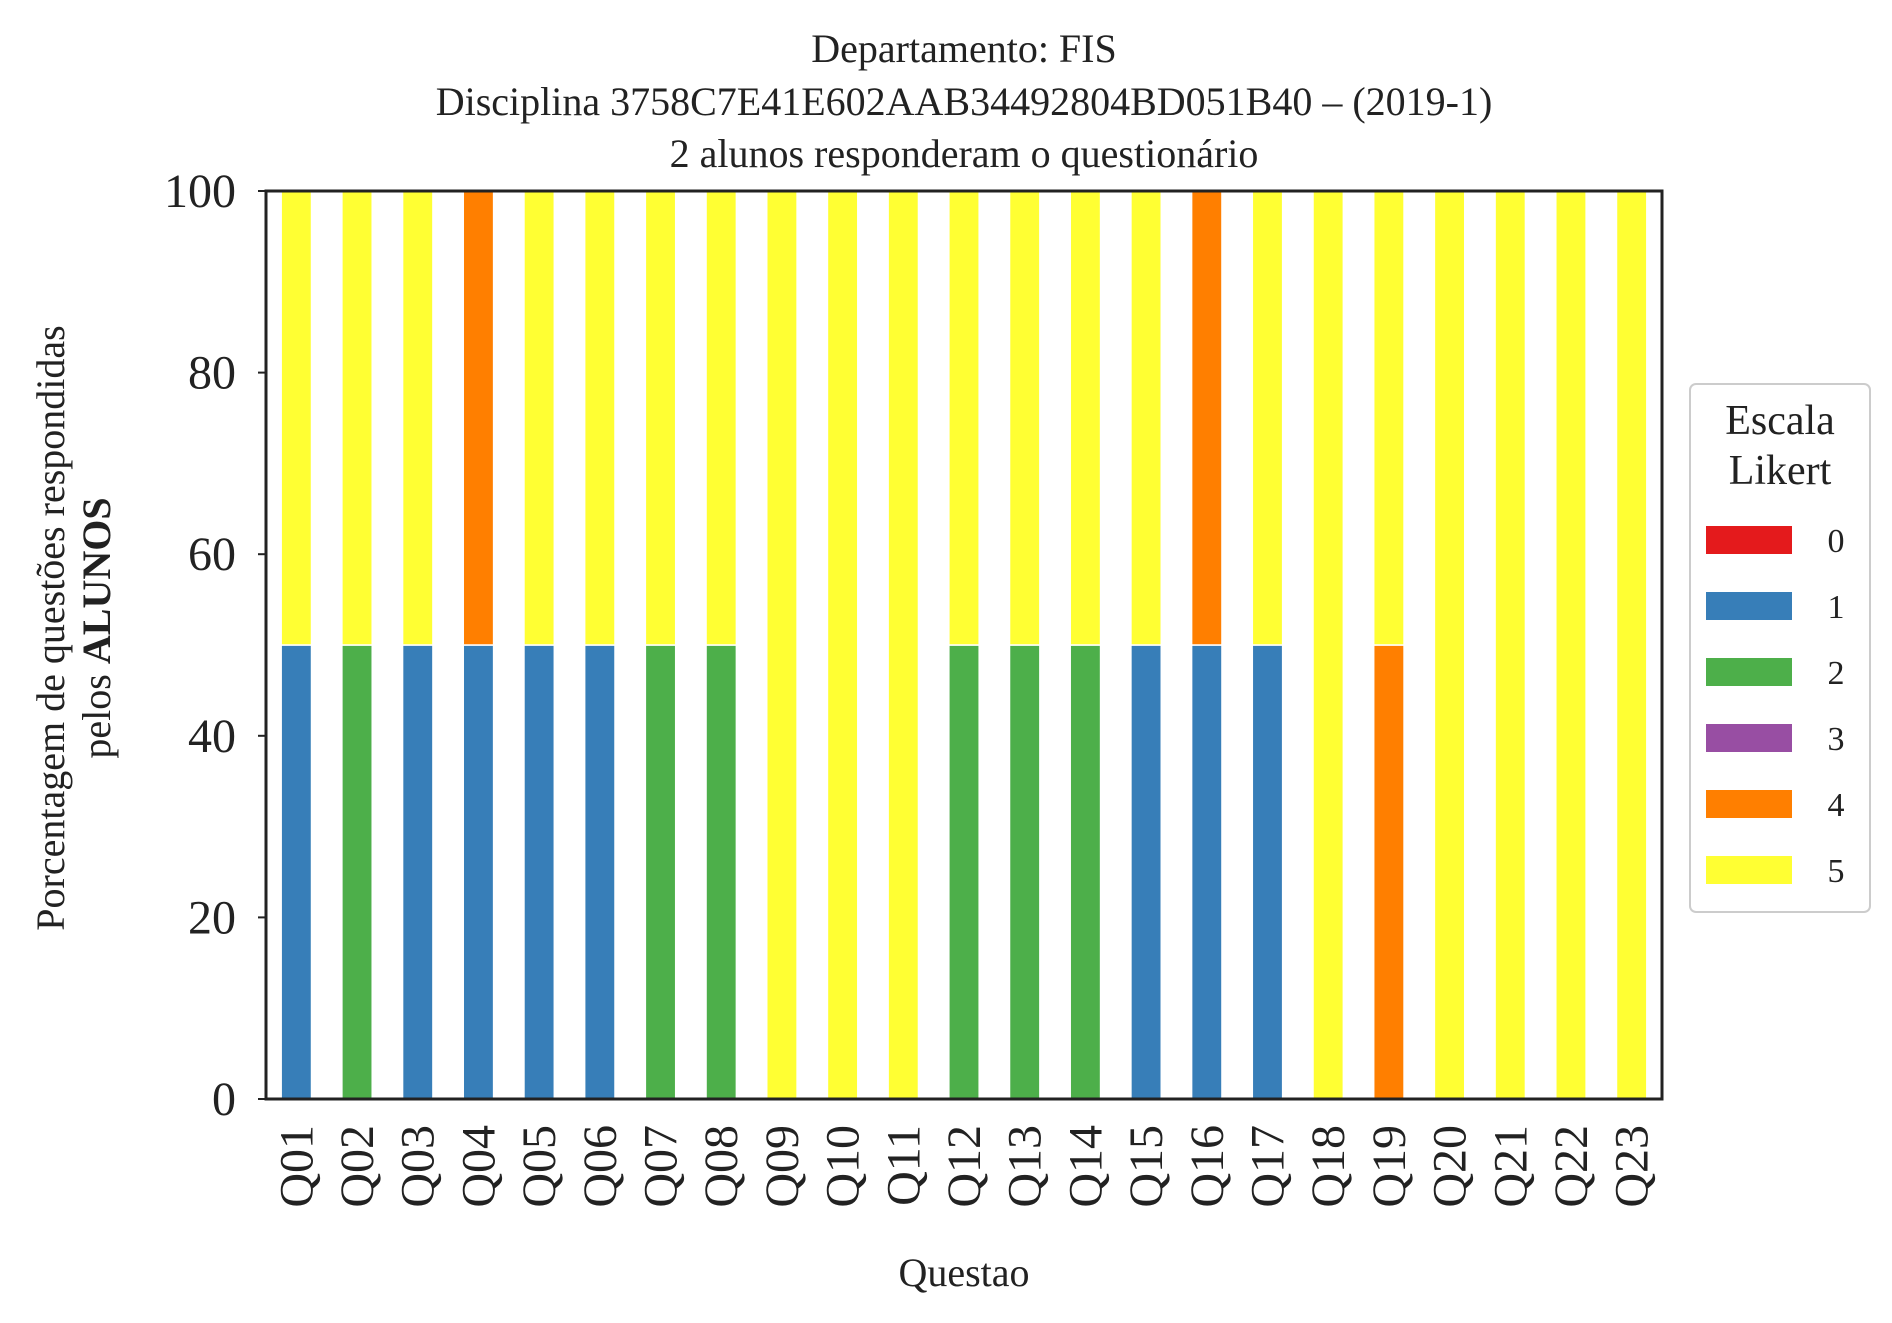 The image size is (1892, 1323). What do you see at coordinates (1775, 706) in the screenshot?
I see `legend-items: 0 1 2 3 4 5` at bounding box center [1775, 706].